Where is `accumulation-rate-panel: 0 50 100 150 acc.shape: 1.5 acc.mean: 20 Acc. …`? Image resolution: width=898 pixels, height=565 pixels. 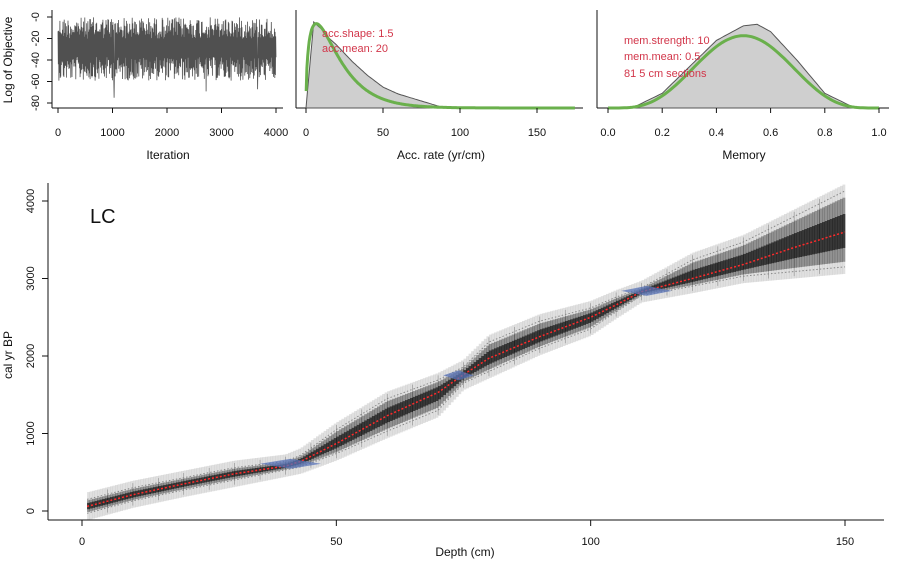 accumulation-rate-panel: 0 50 100 150 acc.shape: 1.5 acc.mean: 20 Acc. … is located at coordinates (439, 86).